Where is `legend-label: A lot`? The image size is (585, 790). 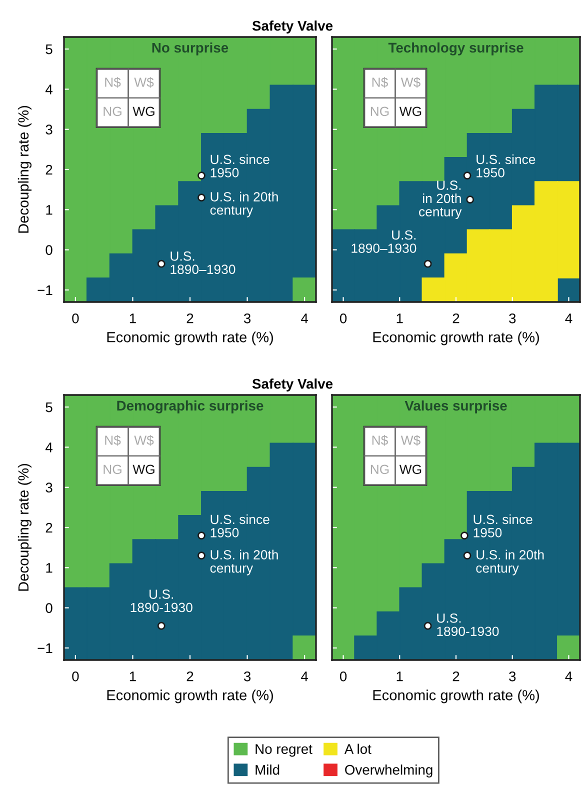
legend-label: A lot is located at coordinates (358, 749).